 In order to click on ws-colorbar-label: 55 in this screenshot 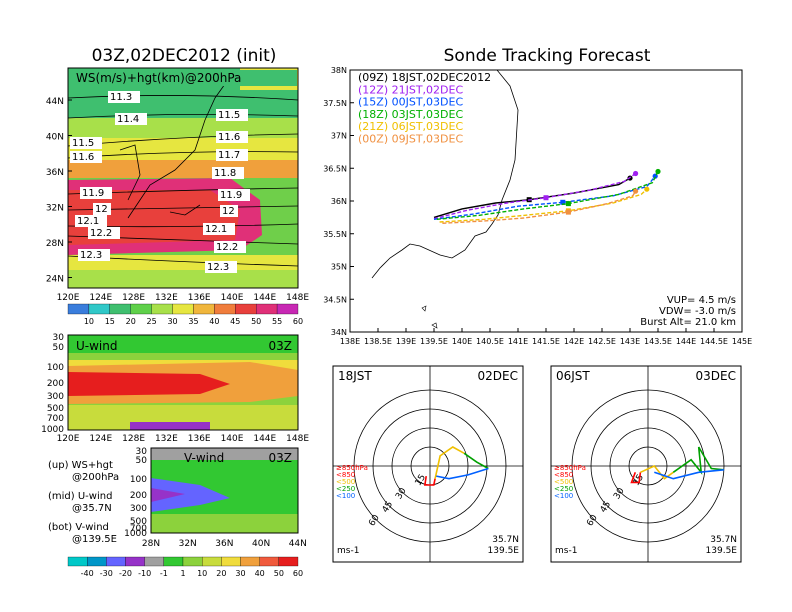, I will do `click(277, 321)`.